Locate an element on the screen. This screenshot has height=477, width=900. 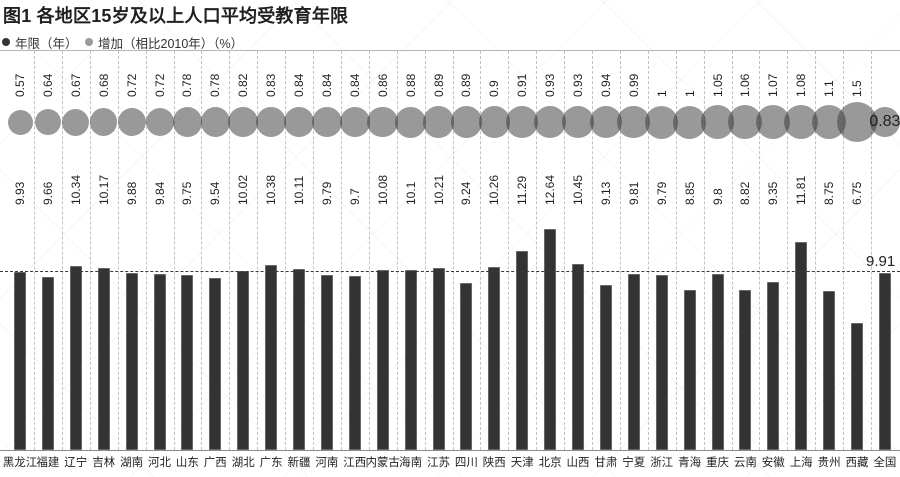
legend-label-increase: 增加（相比2010年）（%） is located at coordinates (171, 43).